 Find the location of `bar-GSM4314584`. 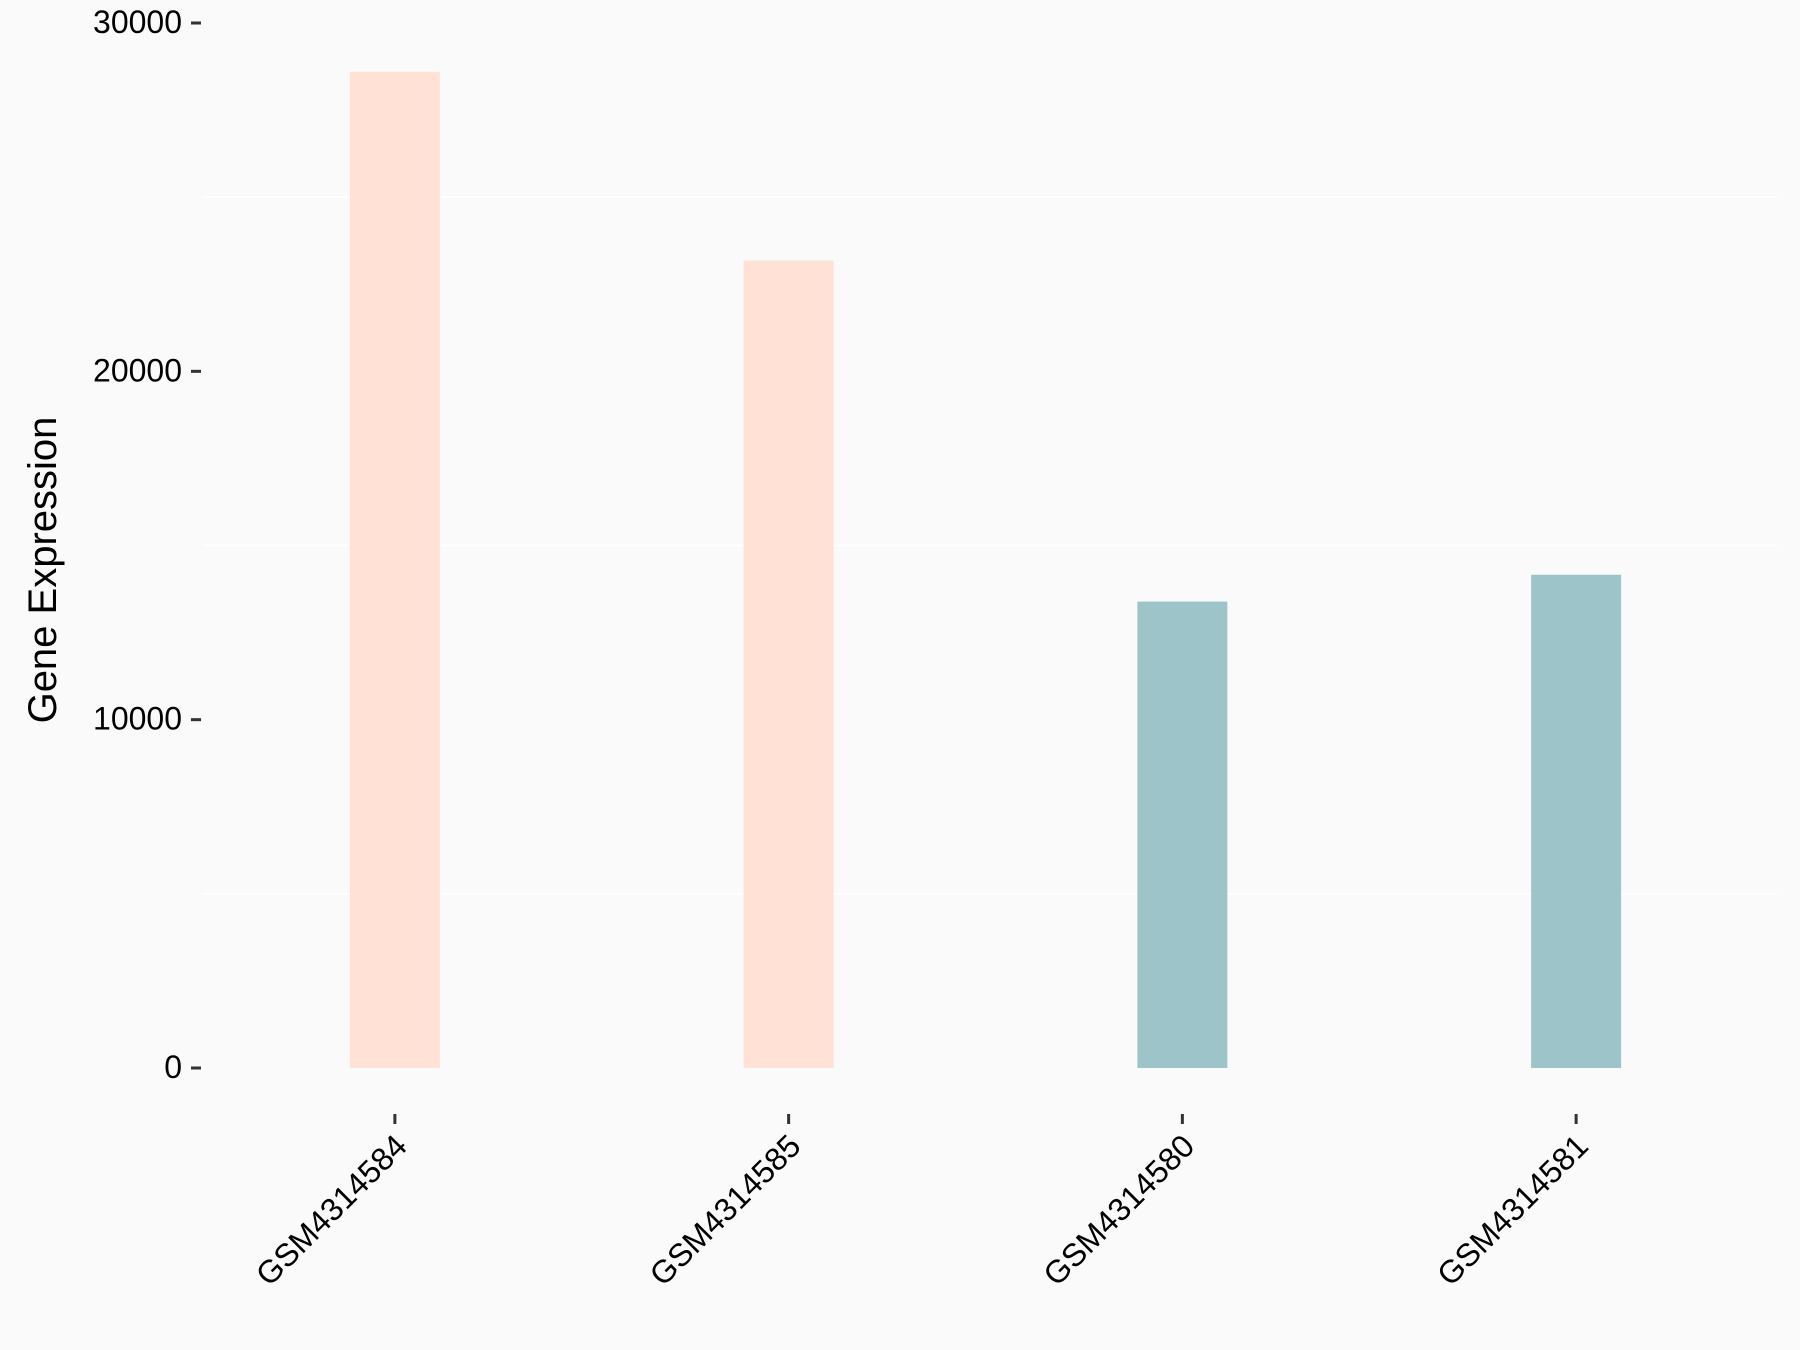

bar-GSM4314584 is located at coordinates (394, 570).